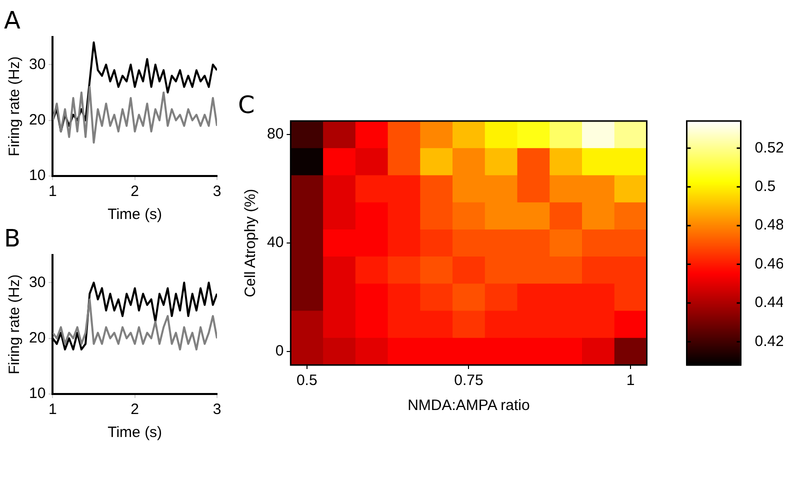  I want to click on chart-title: A, so click(12, 20).